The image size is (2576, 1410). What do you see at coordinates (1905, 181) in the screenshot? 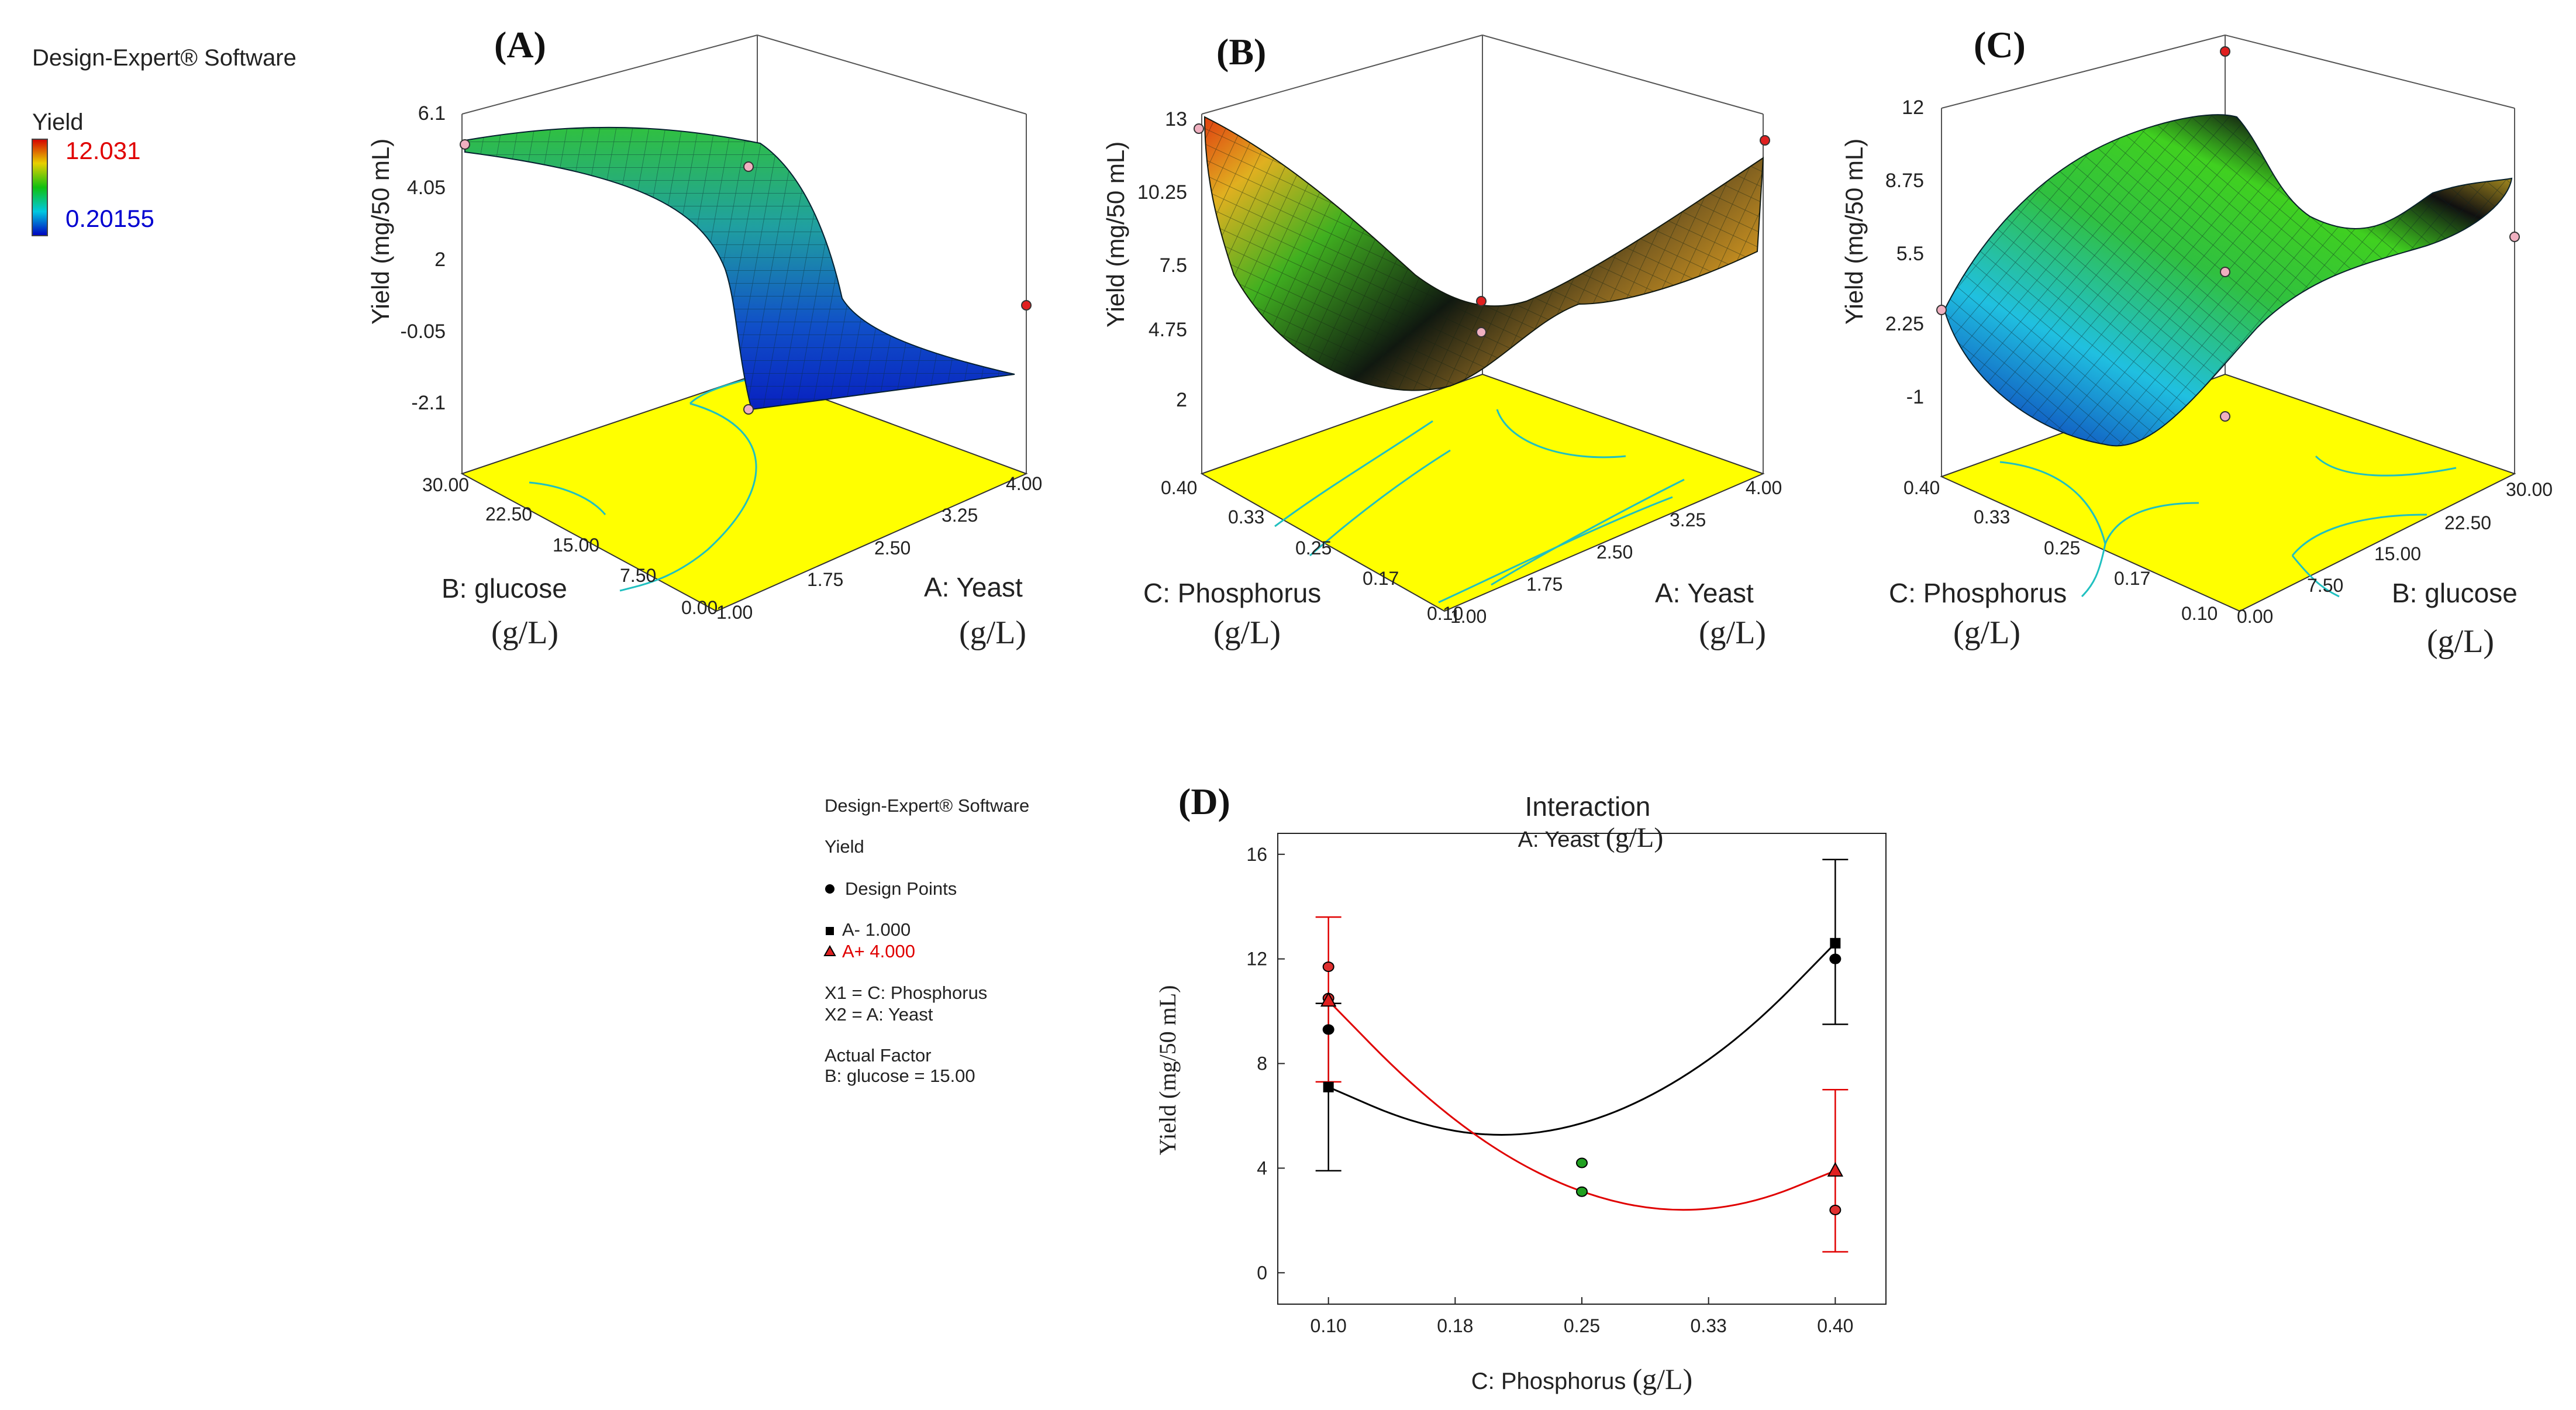
I see `panel-c-z-tick: 8.75` at bounding box center [1905, 181].